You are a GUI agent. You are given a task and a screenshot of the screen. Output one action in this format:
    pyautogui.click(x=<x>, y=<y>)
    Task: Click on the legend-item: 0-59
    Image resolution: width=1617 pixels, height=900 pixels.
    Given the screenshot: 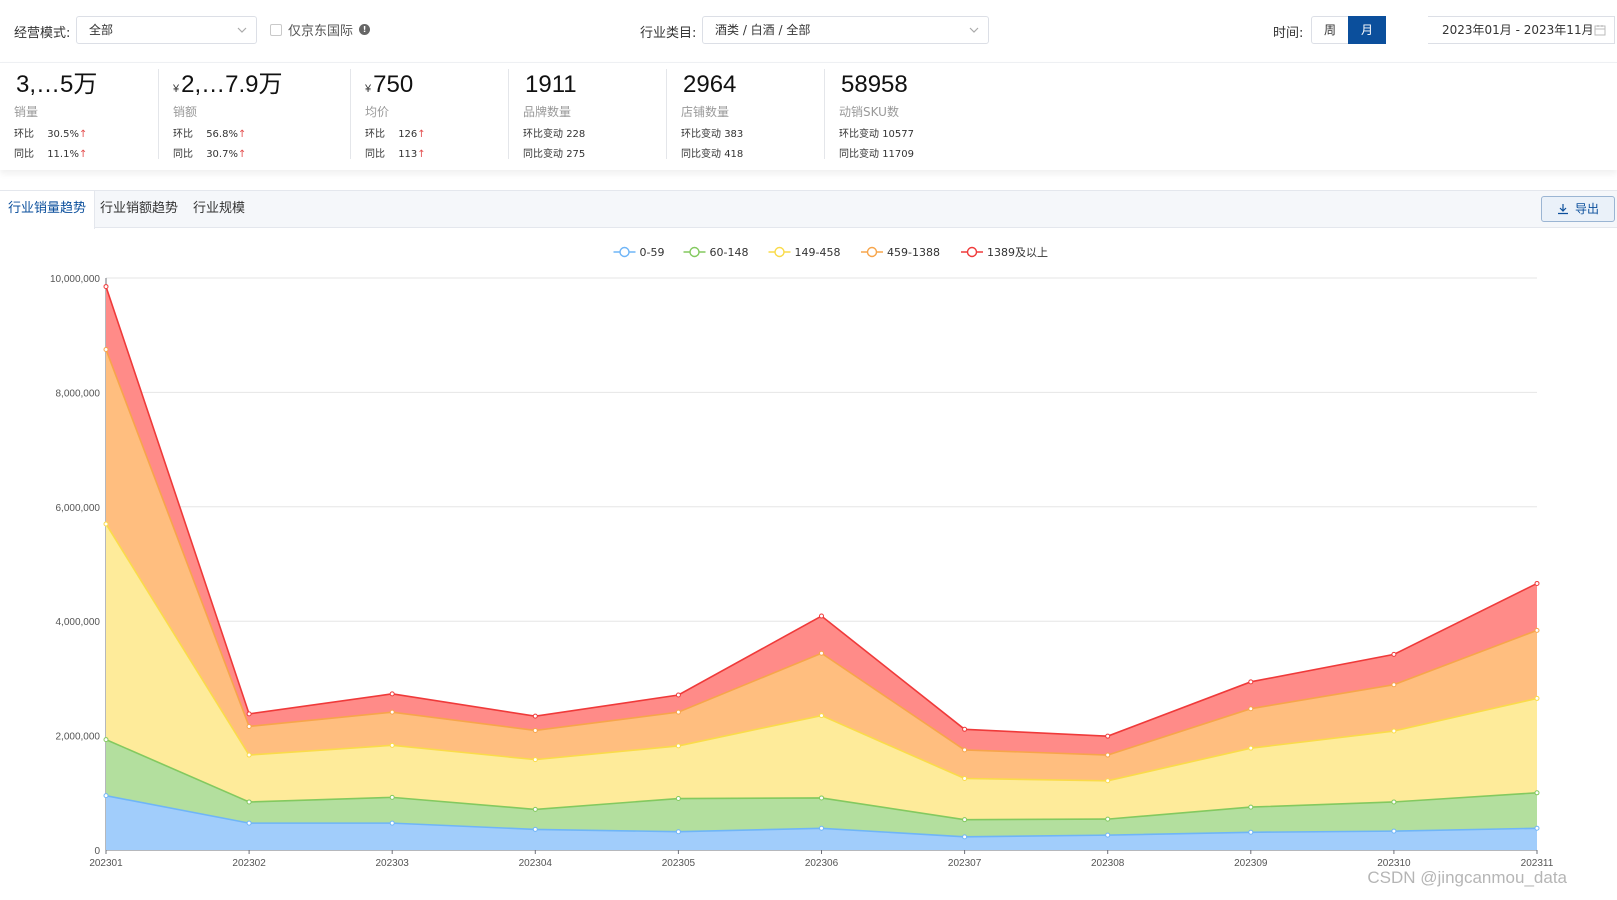 What is the action you would take?
    pyautogui.click(x=652, y=252)
    